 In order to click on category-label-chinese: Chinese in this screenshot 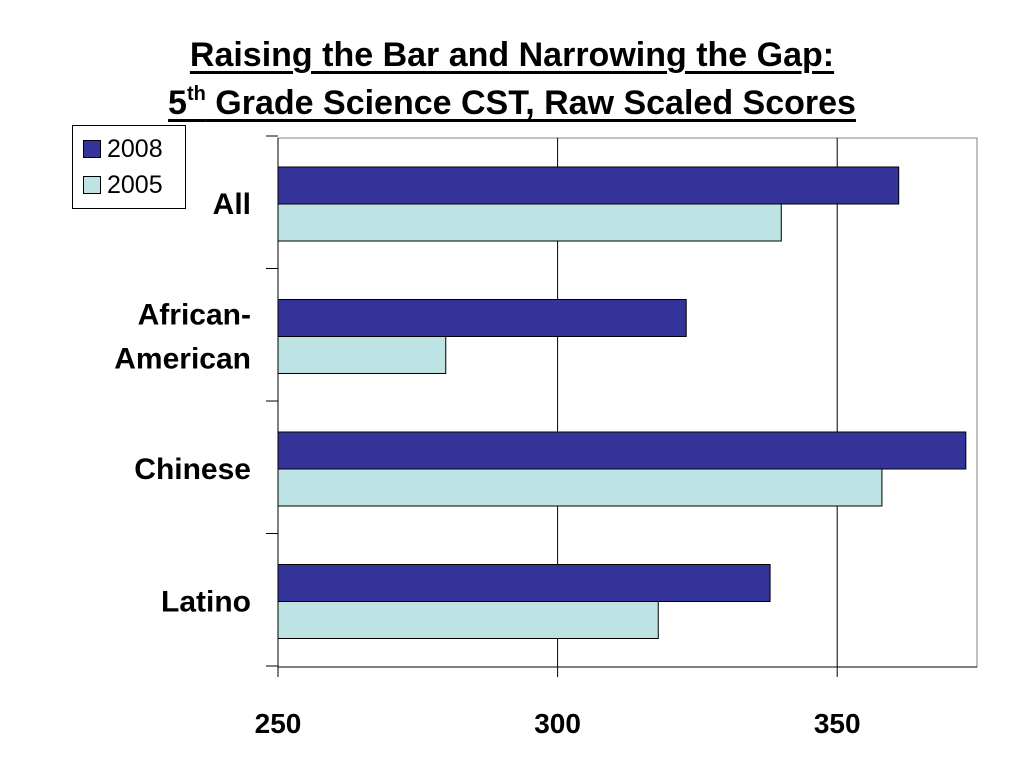, I will do `click(192, 469)`.